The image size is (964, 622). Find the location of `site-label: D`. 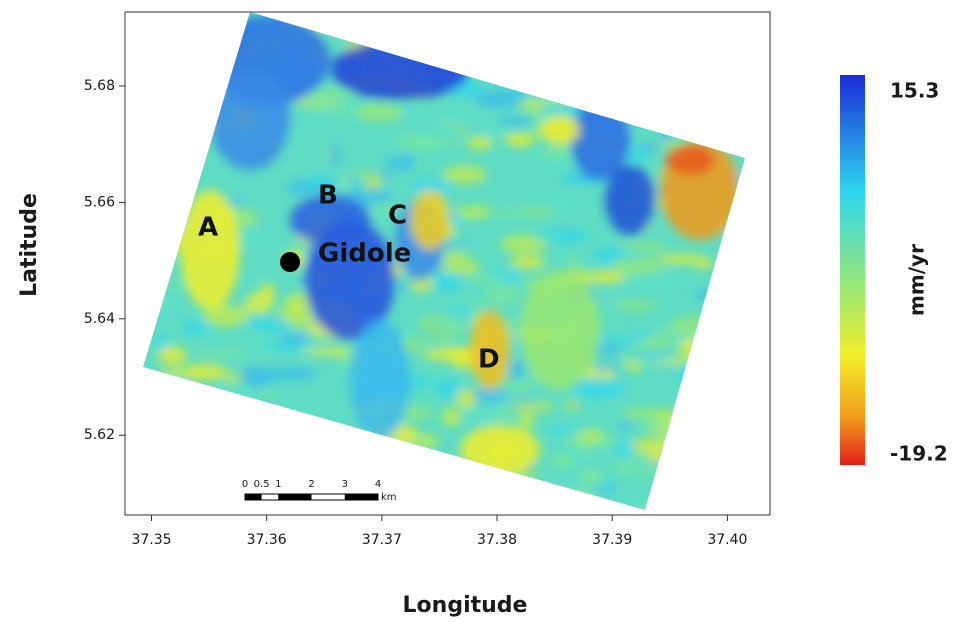

site-label: D is located at coordinates (489, 360).